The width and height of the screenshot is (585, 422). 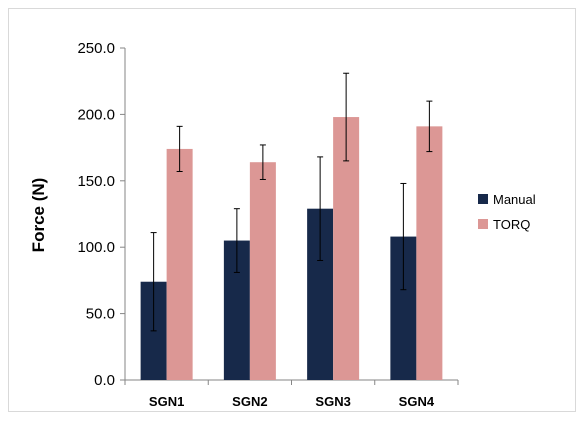 What do you see at coordinates (101, 214) in the screenshot?
I see `y-axis: 0.0 50.0 100.0 150.0 200.0 250.0` at bounding box center [101, 214].